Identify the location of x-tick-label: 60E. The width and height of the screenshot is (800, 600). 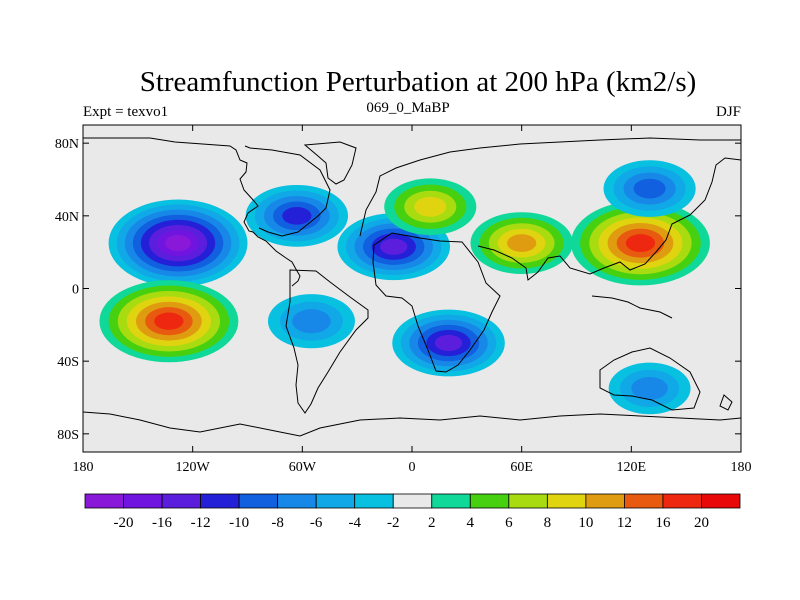
(521, 467).